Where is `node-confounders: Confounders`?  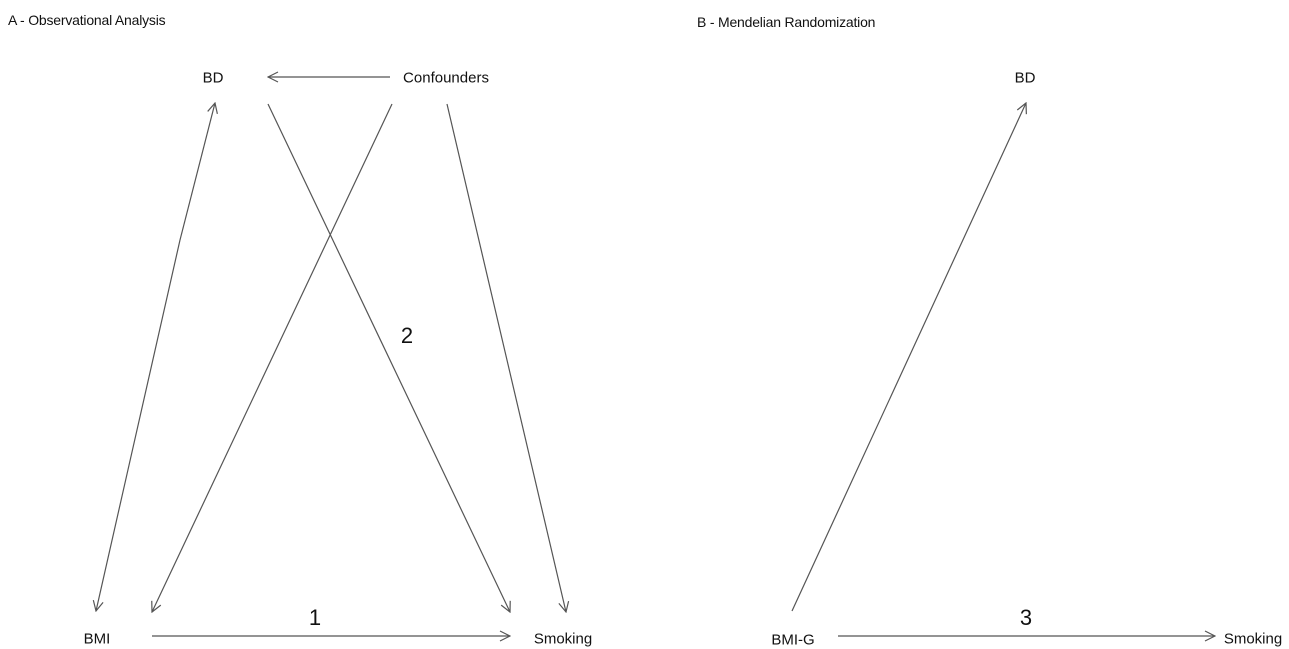 node-confounders: Confounders is located at coordinates (446, 78).